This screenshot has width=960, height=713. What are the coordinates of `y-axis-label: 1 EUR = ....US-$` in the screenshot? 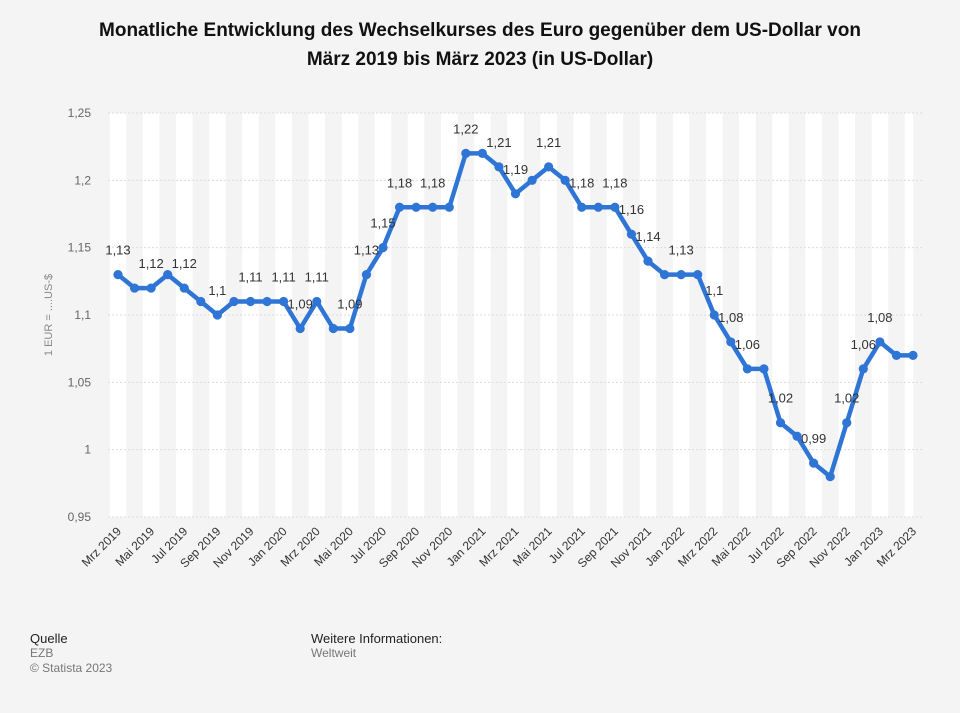 It's located at (49, 315).